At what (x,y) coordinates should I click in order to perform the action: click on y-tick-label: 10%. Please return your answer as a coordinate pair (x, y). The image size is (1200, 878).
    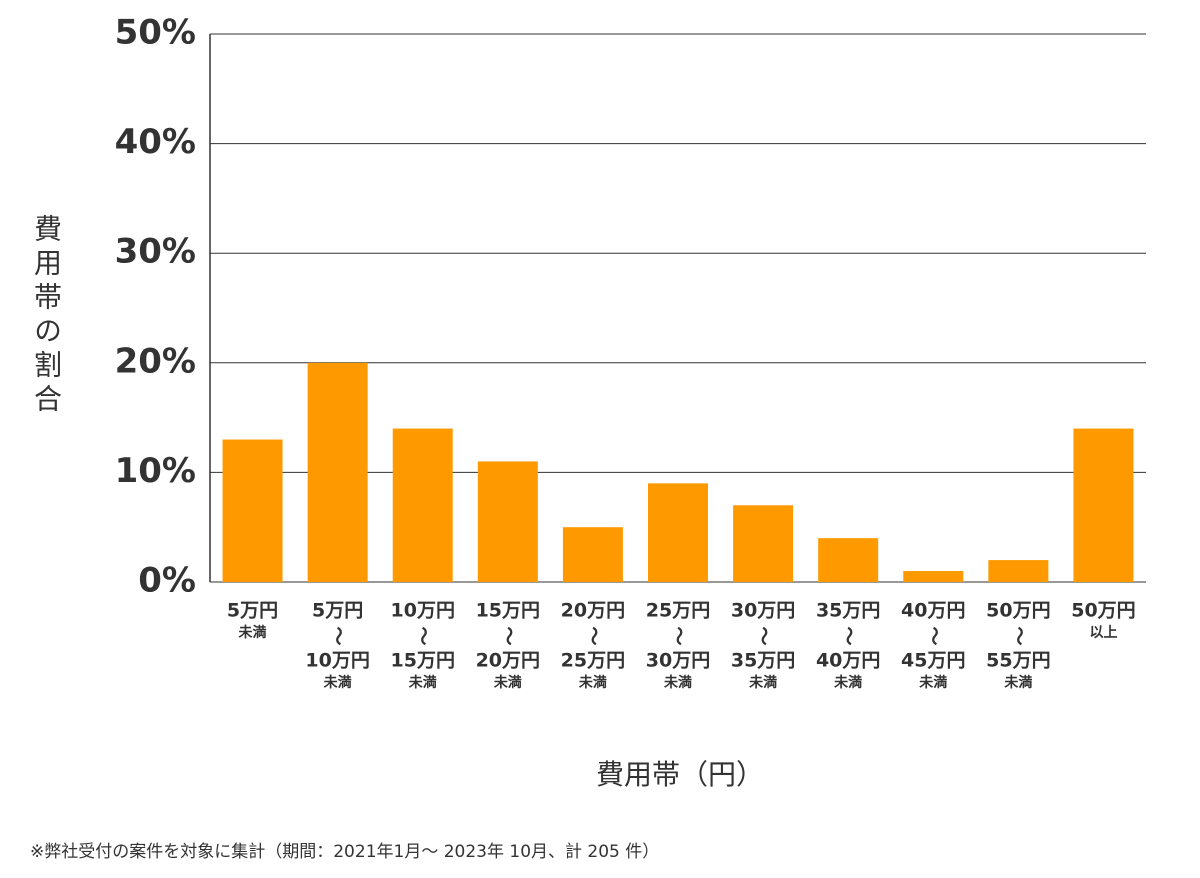
    Looking at the image, I should click on (155, 471).